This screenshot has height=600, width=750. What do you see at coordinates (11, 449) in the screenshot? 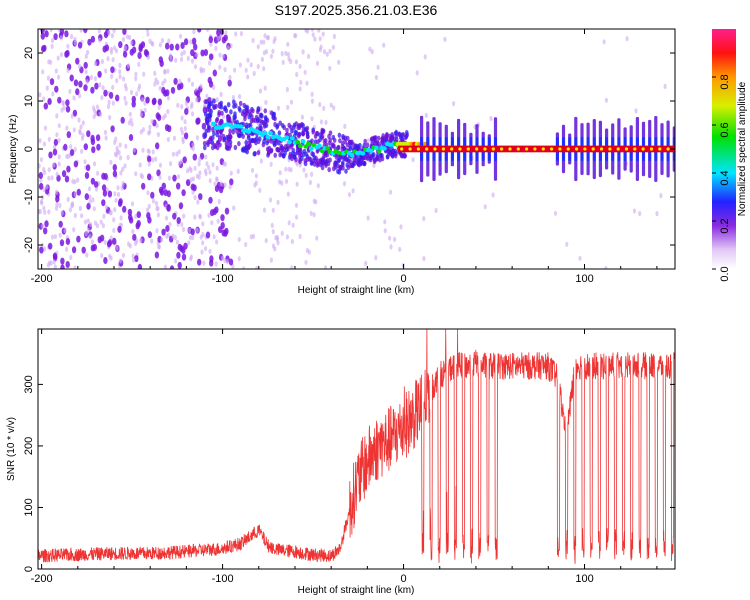
I see `snr-y-axis-label: SNR (10 * v/v)` at bounding box center [11, 449].